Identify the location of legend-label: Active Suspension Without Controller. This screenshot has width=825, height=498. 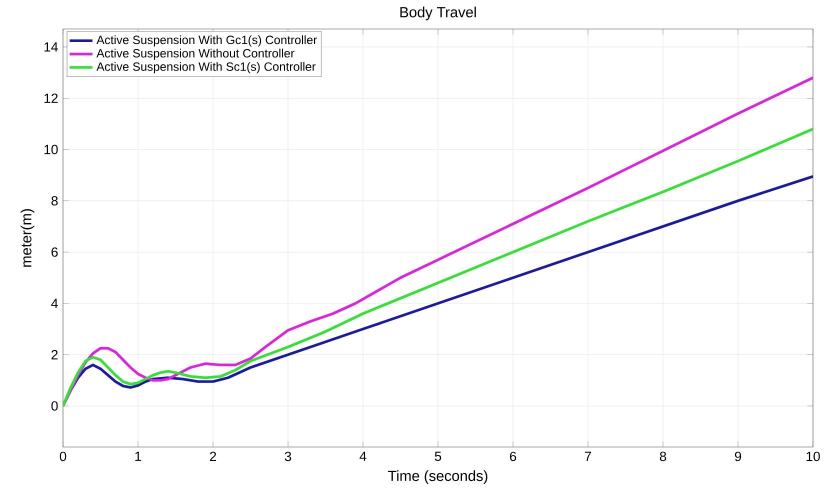
(195, 54).